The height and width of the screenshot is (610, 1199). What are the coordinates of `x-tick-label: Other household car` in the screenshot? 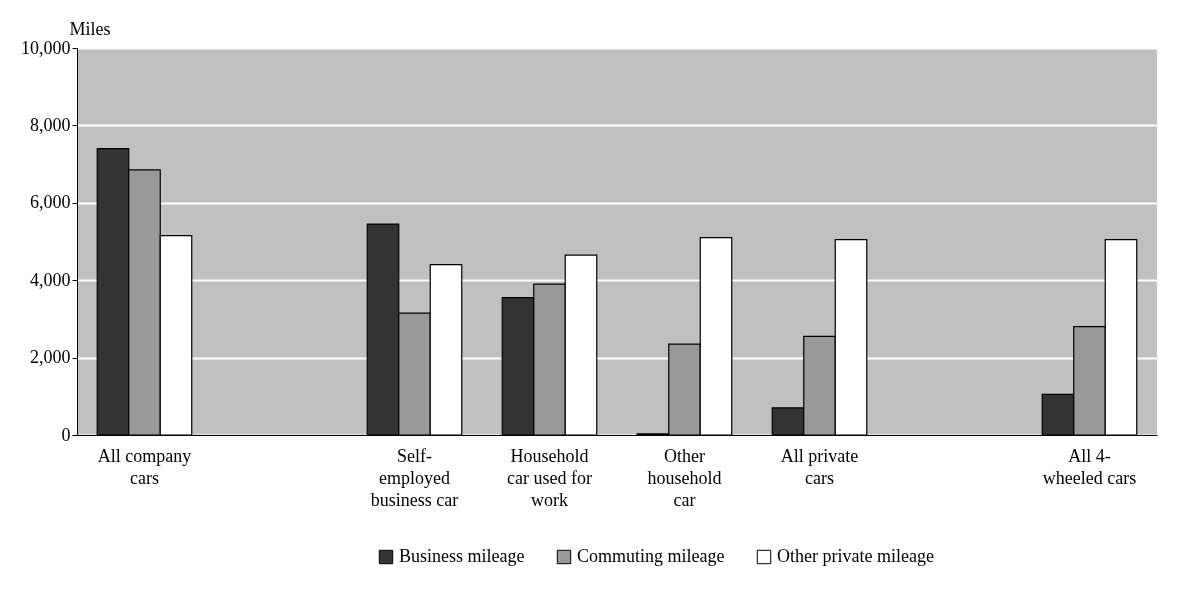 It's located at (684, 477).